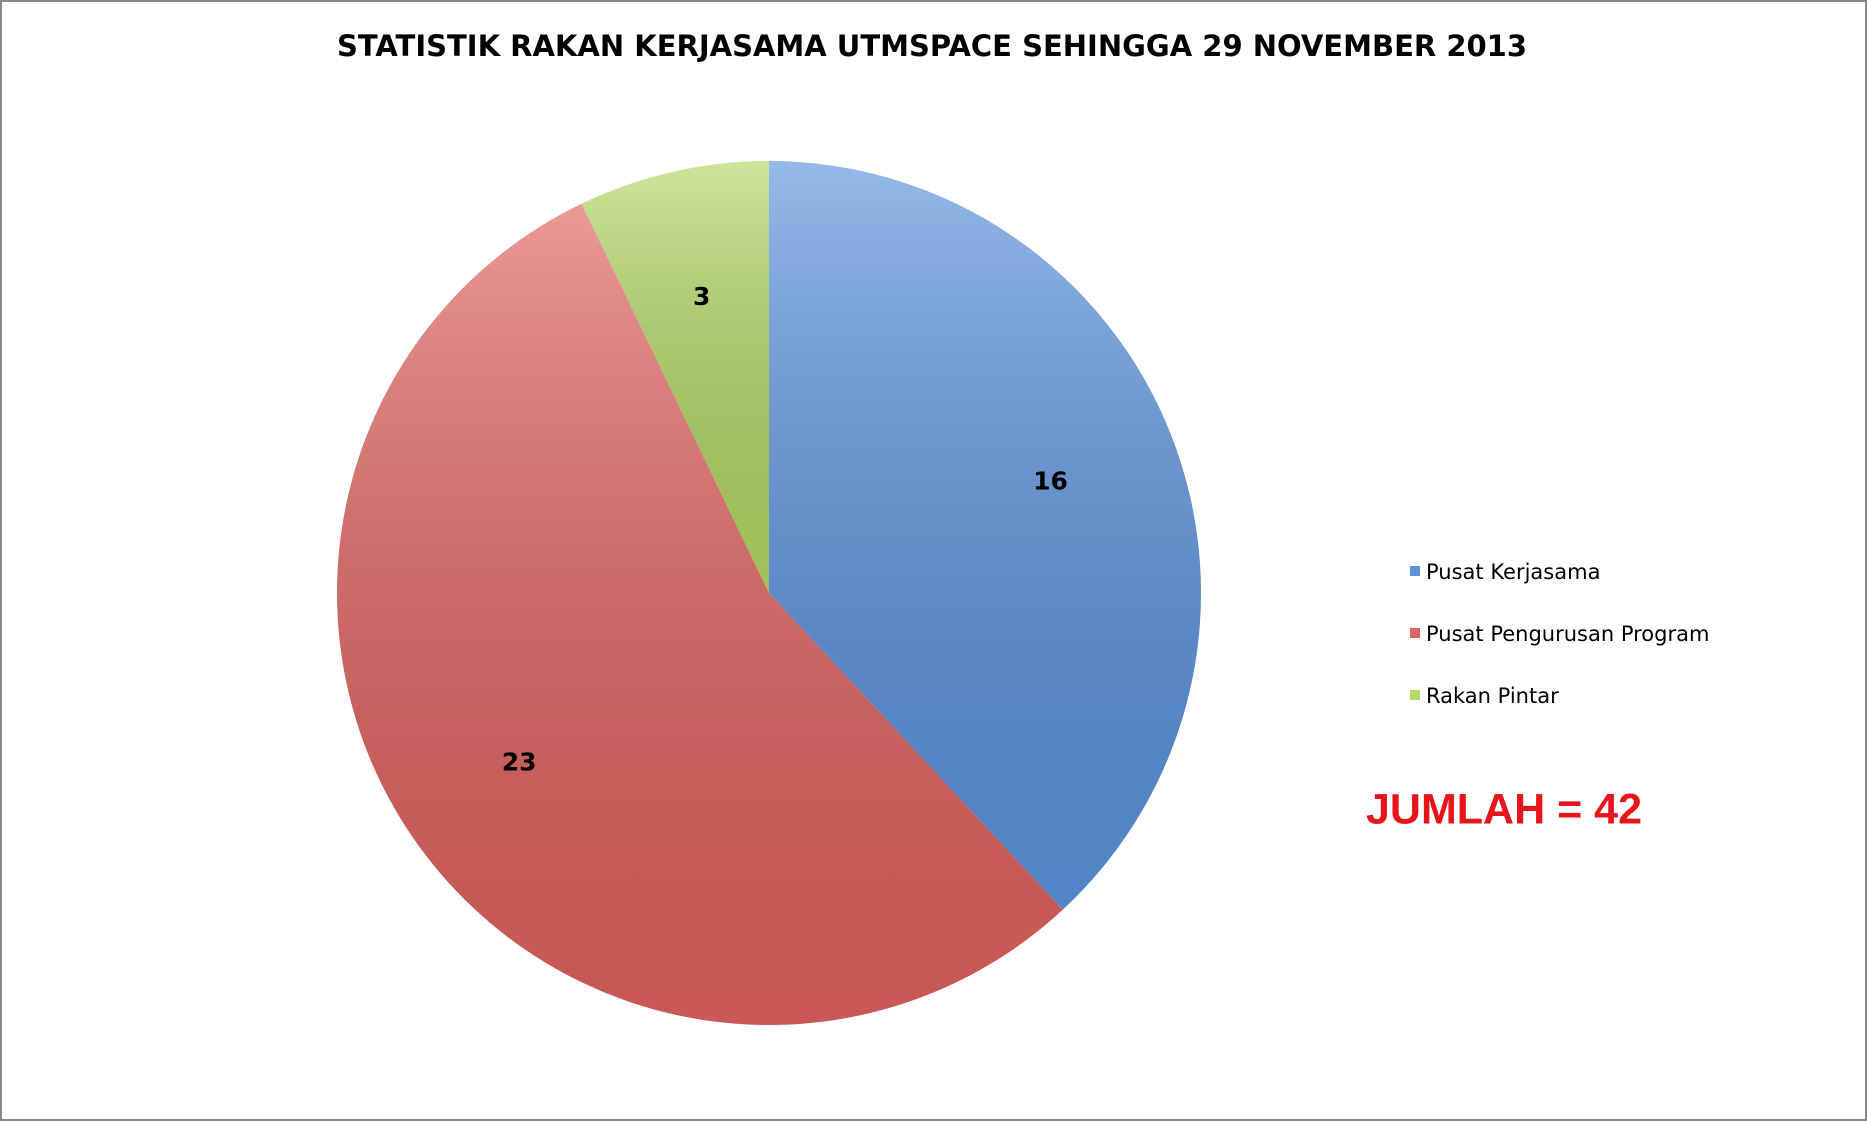  I want to click on legend-label: Pusat Kerjasama, so click(1513, 572).